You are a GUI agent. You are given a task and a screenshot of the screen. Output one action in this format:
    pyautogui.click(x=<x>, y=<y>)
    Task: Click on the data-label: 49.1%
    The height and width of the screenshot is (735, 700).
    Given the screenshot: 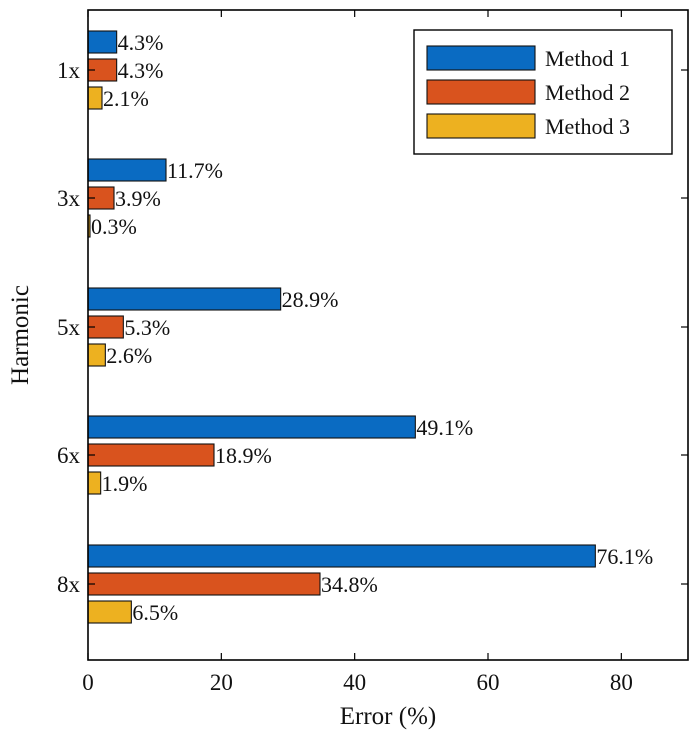 What is the action you would take?
    pyautogui.click(x=444, y=427)
    